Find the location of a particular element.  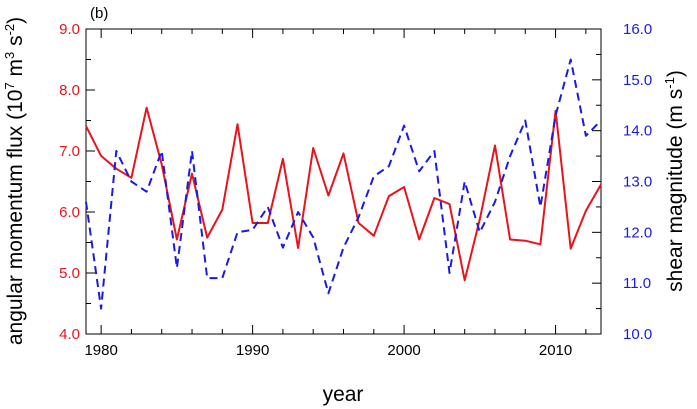

right-axis-title-exp: -1 is located at coordinates (669, 83).